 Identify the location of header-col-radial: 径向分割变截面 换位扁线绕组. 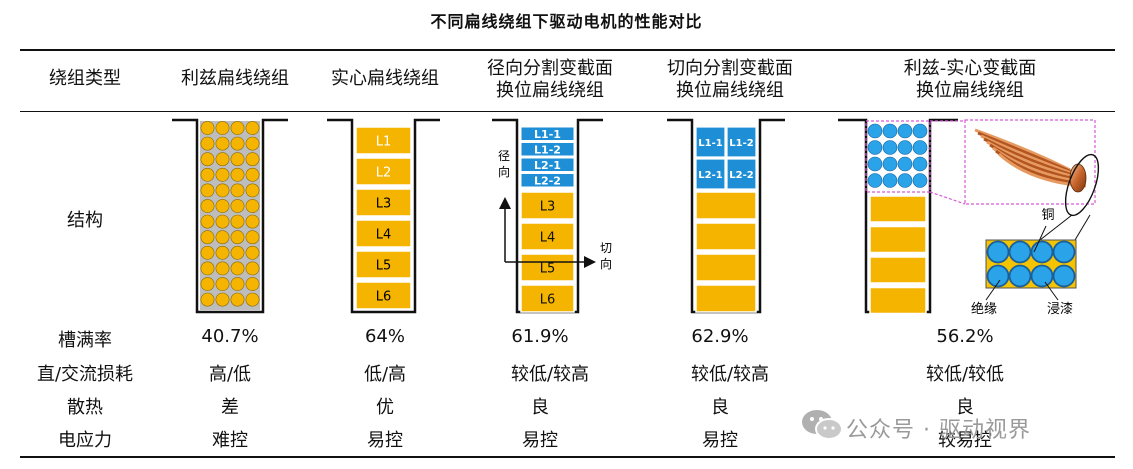
(550, 80).